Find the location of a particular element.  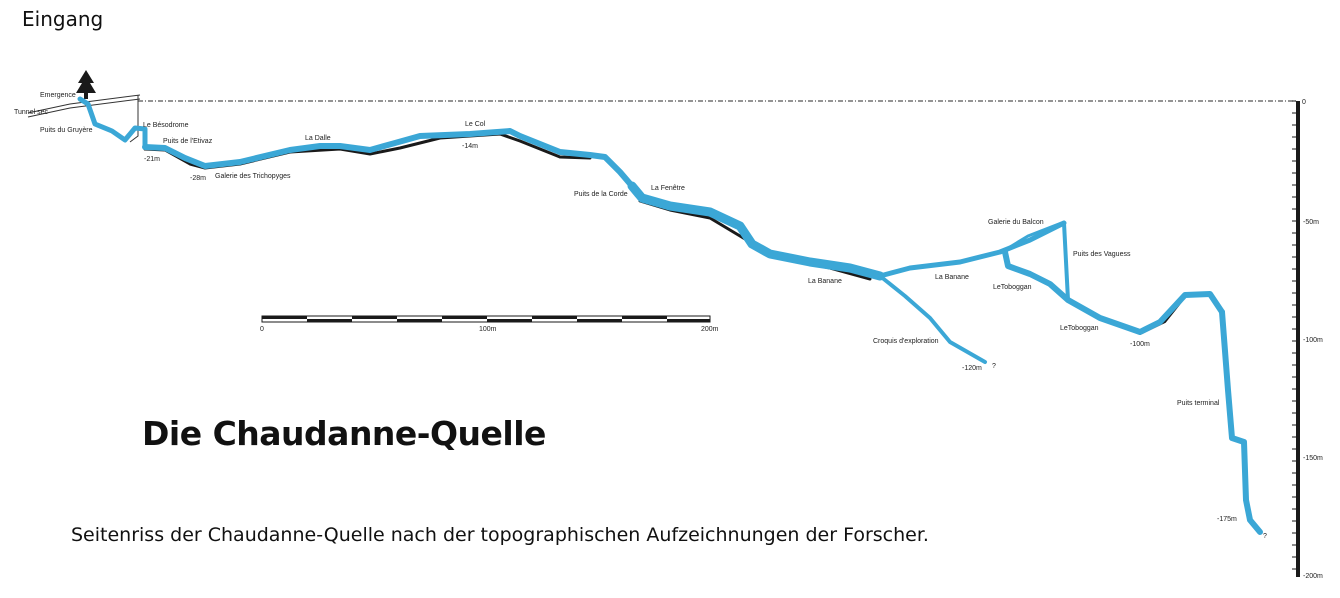

entry-label: Eingang is located at coordinates (63, 19).